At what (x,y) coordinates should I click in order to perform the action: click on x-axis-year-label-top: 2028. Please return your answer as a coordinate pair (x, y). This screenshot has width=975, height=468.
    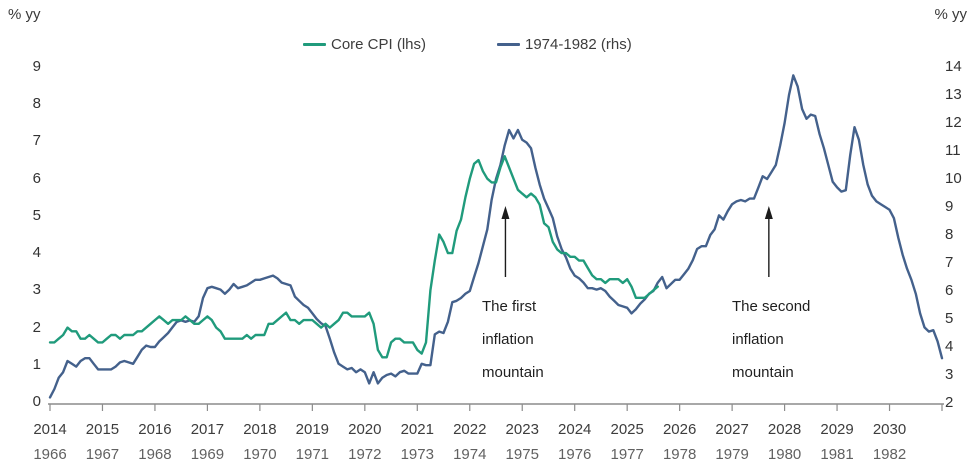
    Looking at the image, I should click on (784, 429).